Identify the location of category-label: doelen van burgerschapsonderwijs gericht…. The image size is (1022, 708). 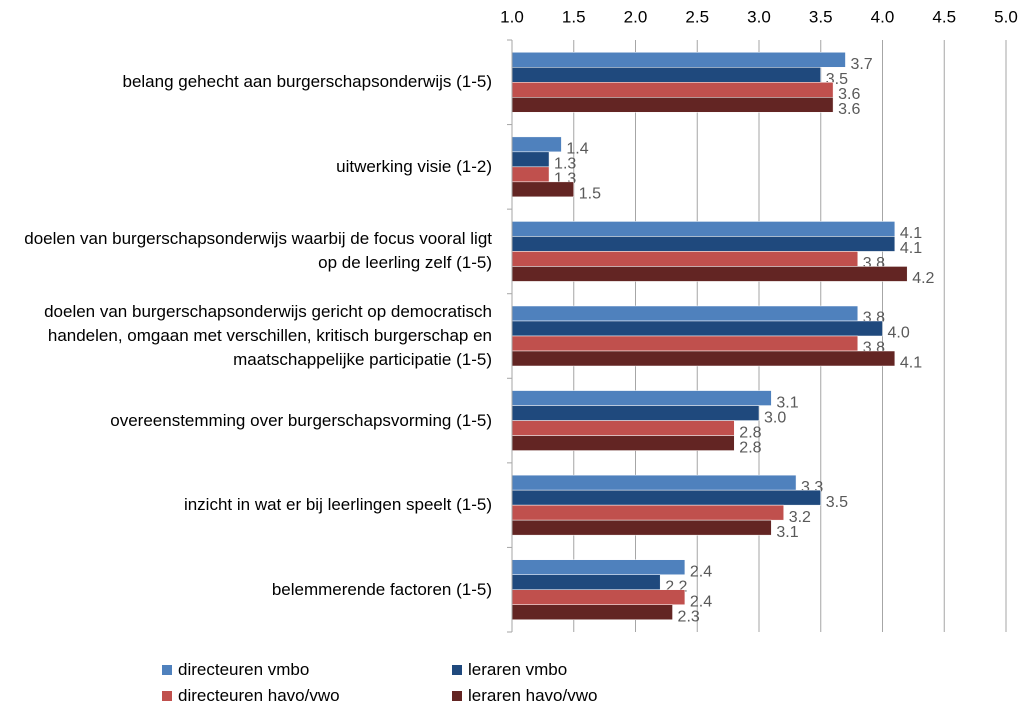
(268, 335).